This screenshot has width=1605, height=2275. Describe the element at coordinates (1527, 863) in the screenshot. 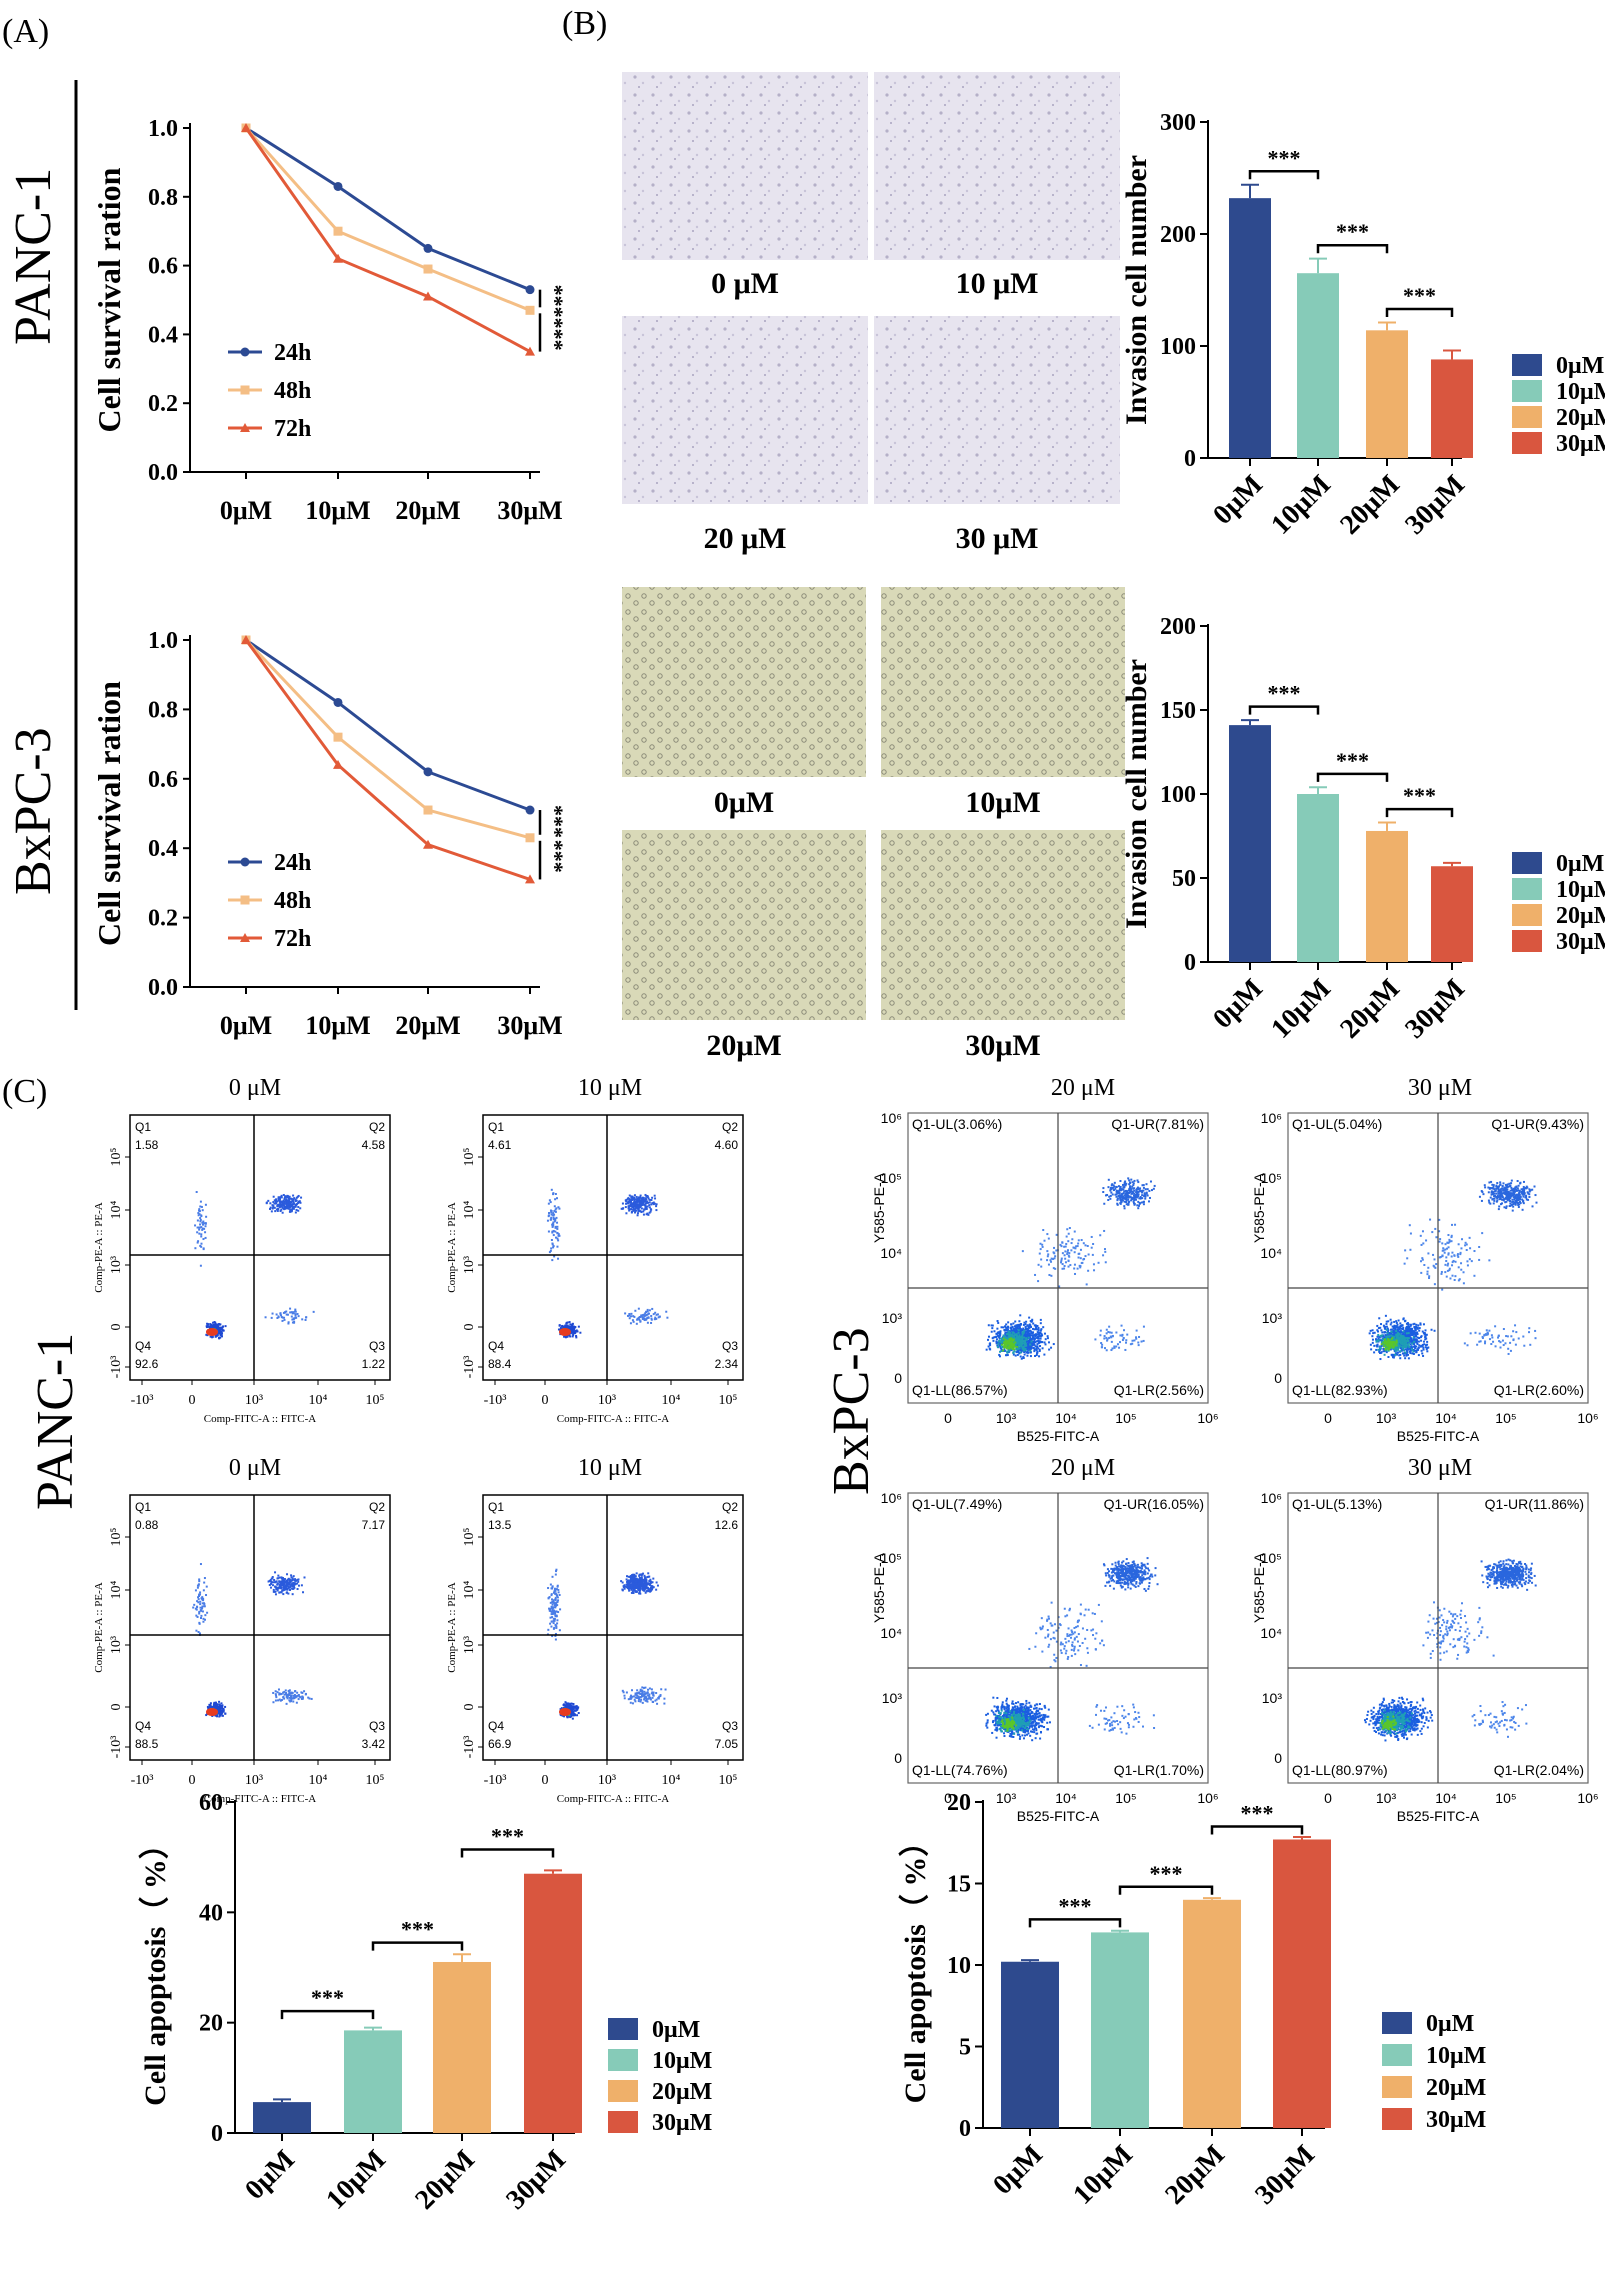

I see `legend-swatch` at that location.